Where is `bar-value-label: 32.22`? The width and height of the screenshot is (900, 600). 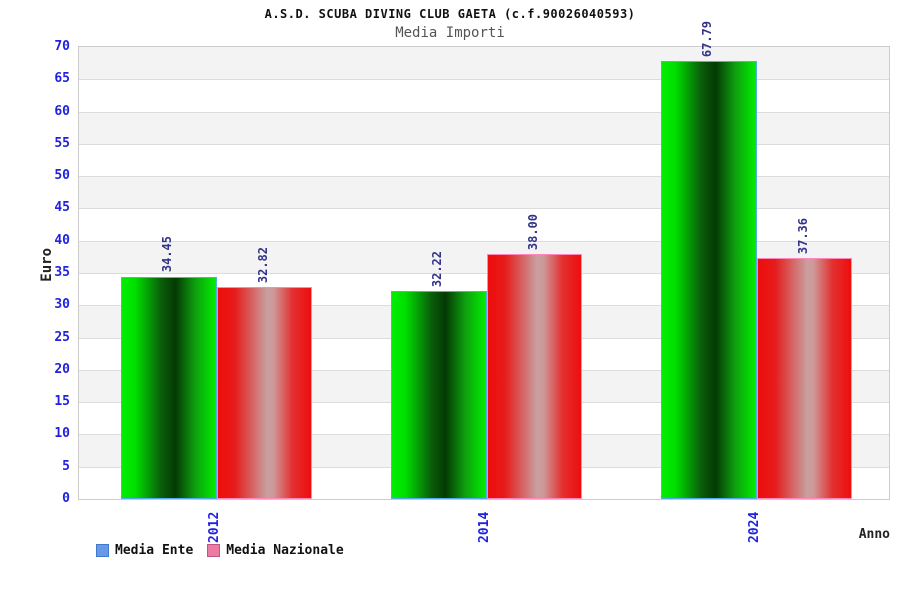
bar-value-label: 32.22 is located at coordinates (436, 268).